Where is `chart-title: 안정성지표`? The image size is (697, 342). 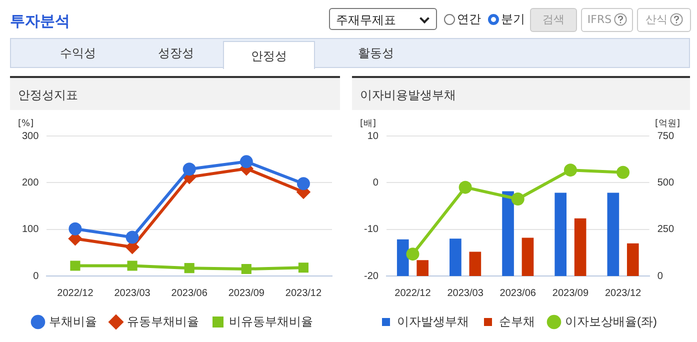
chart-title: 안정성지표 is located at coordinates (175, 93).